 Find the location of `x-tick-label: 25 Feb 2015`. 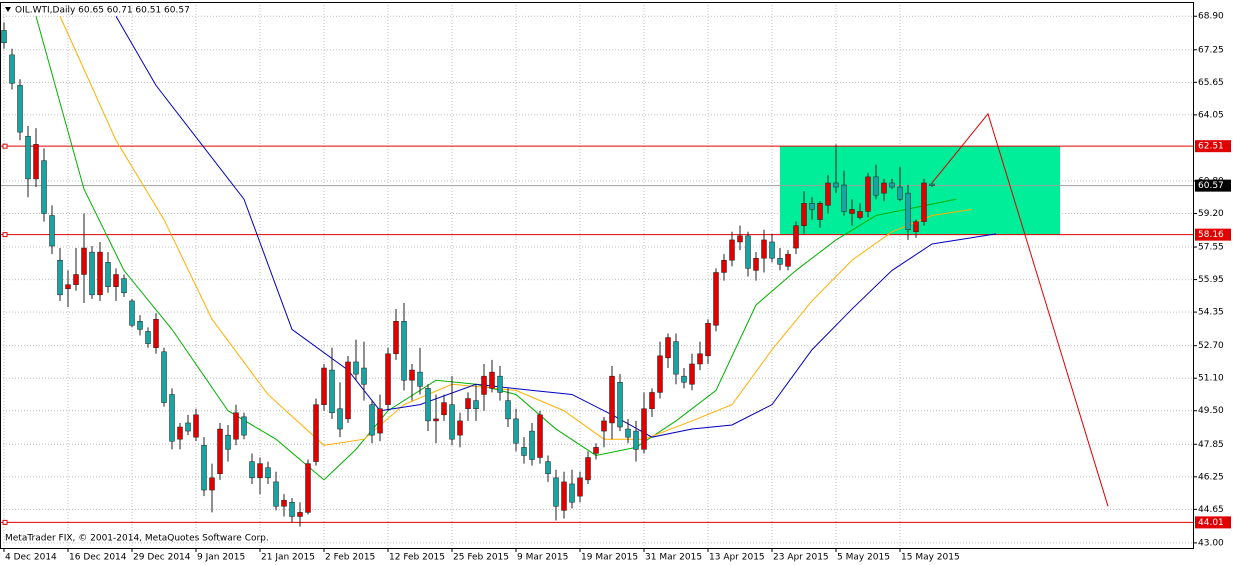

x-tick-label: 25 Feb 2015 is located at coordinates (481, 558).